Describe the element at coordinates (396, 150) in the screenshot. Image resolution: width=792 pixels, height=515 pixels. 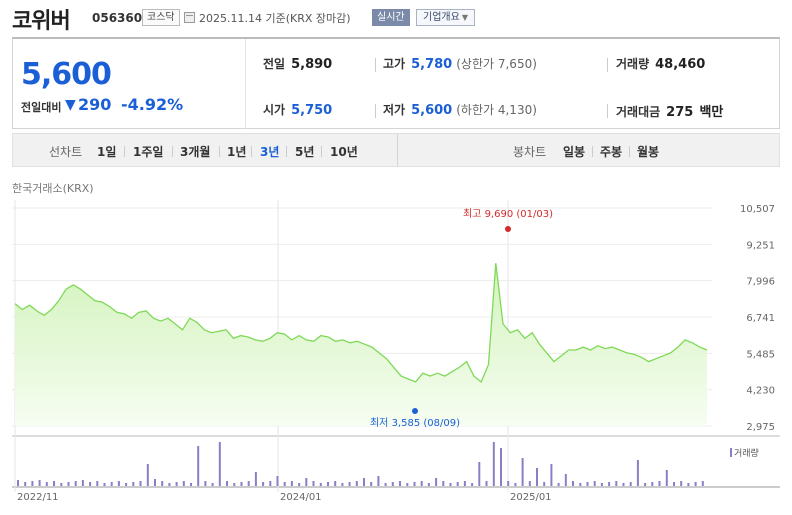
I see `period-selector: 선차트 1일 1주일 3개월 1년 3년 5년 10년 봉차트 일봉 주봉 월봉` at that location.